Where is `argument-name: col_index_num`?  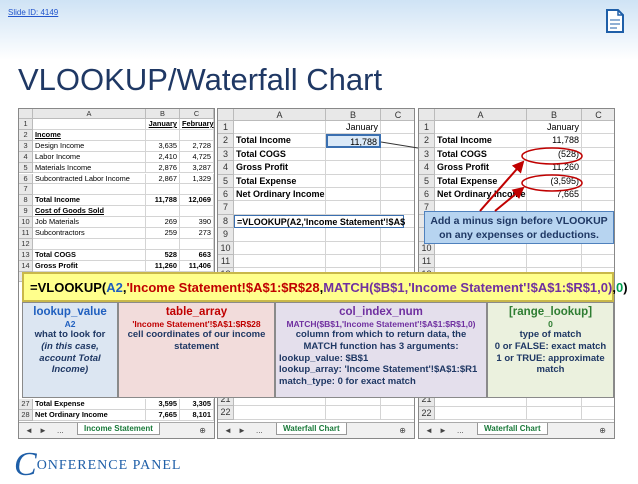
argument-name: col_index_num is located at coordinates (381, 312).